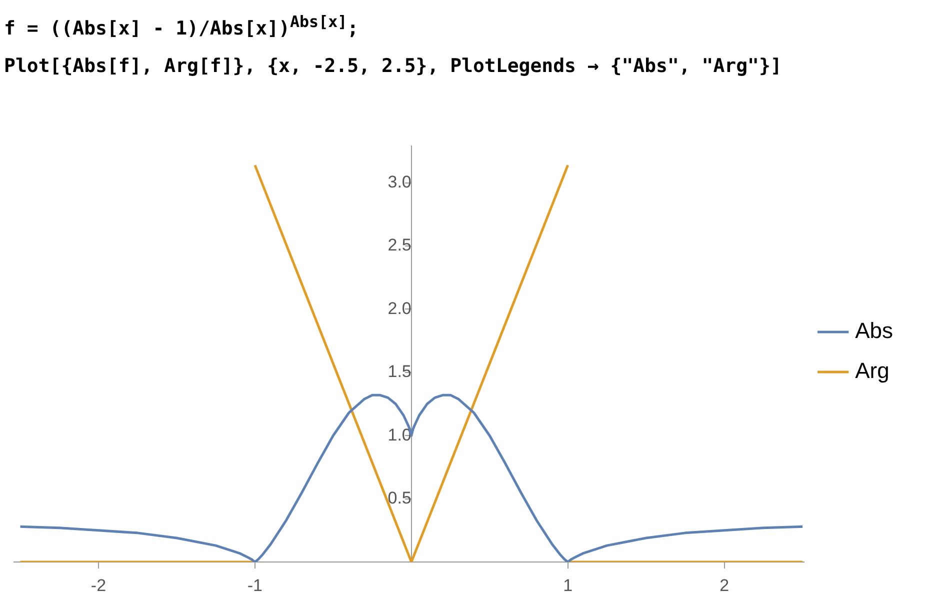 Image resolution: width=943 pixels, height=599 pixels. Describe the element at coordinates (182, 26) in the screenshot. I see `text: f = ((Abs[x] - 1)/Abs[x])$^{Abs[x]}$;` at that location.